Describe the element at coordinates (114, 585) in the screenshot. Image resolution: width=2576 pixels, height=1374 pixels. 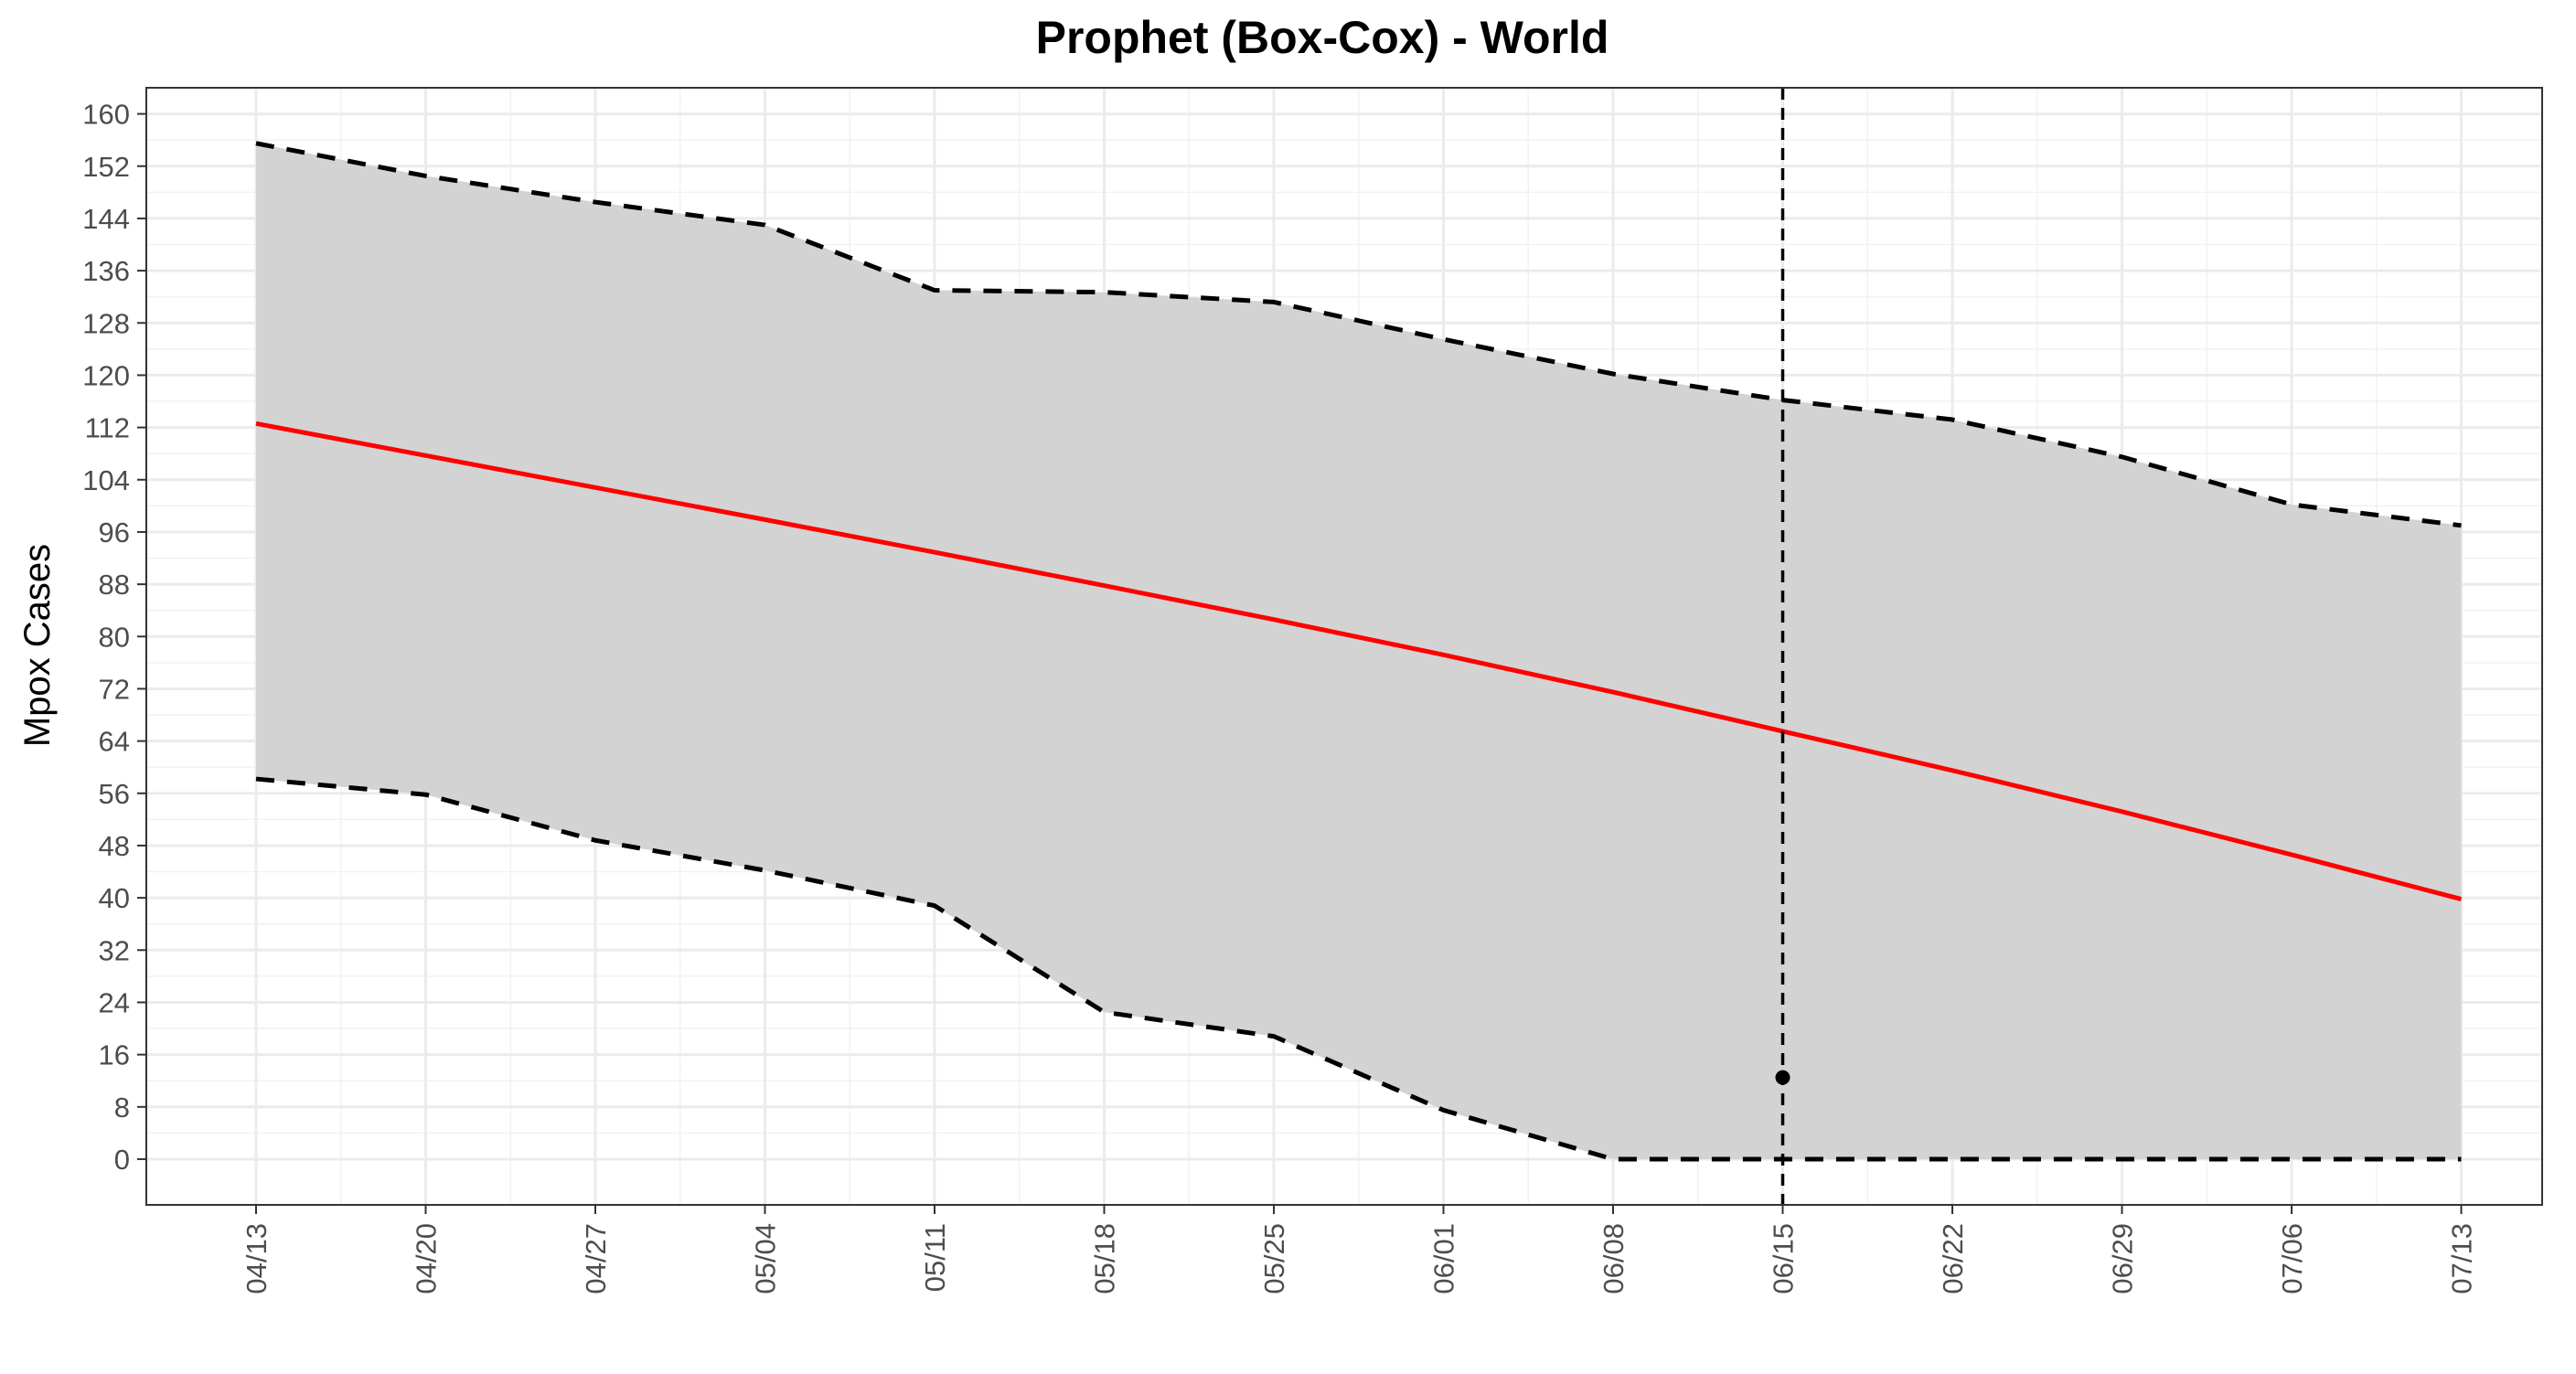
I see `y-tick-label: 88` at that location.